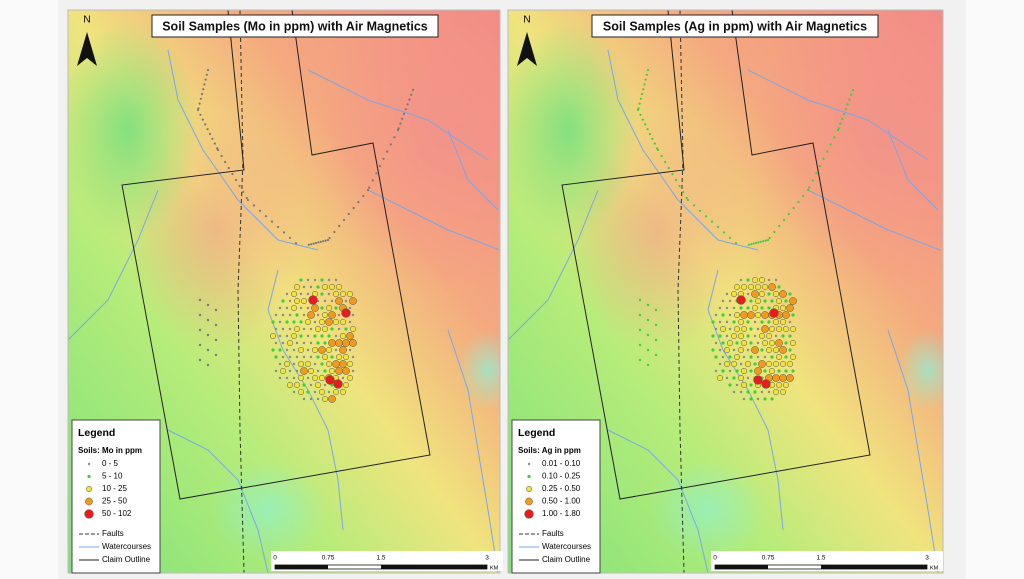 This screenshot has height=579, width=1024. I want to click on legend-label: 25 - 50, so click(114, 501).